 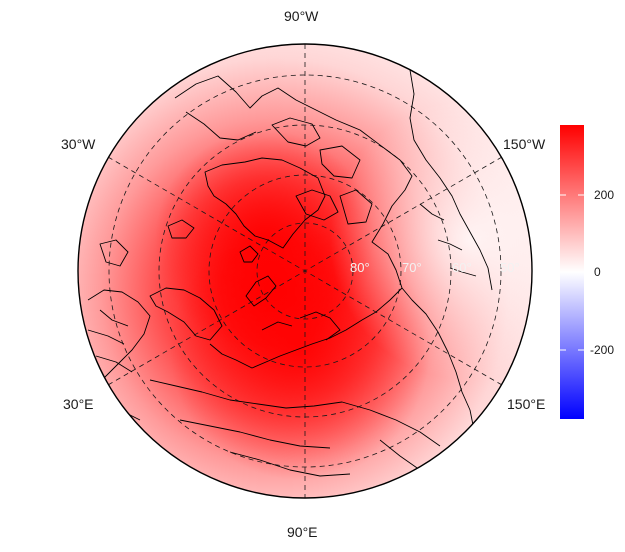 What do you see at coordinates (602, 350) in the screenshot?
I see `colorbar-label-neg200: -200` at bounding box center [602, 350].